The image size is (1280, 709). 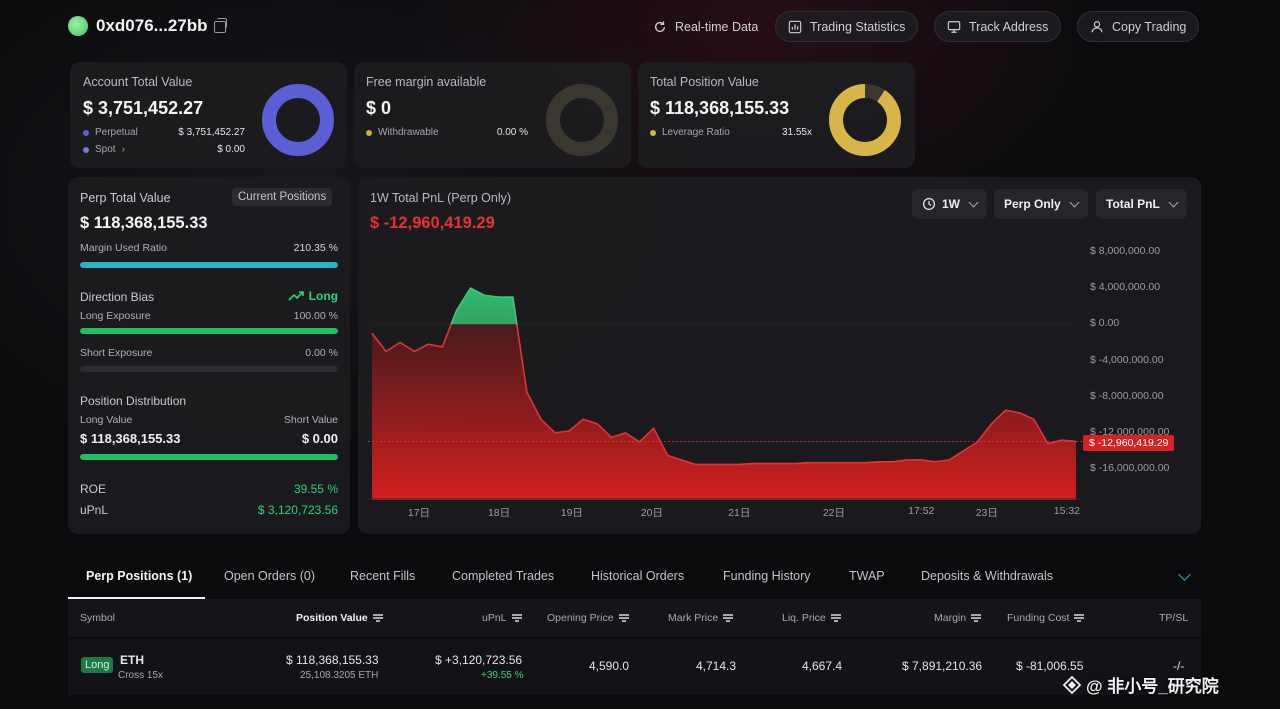 I want to click on tab-7: Deposits & Withdrawals, so click(x=987, y=576).